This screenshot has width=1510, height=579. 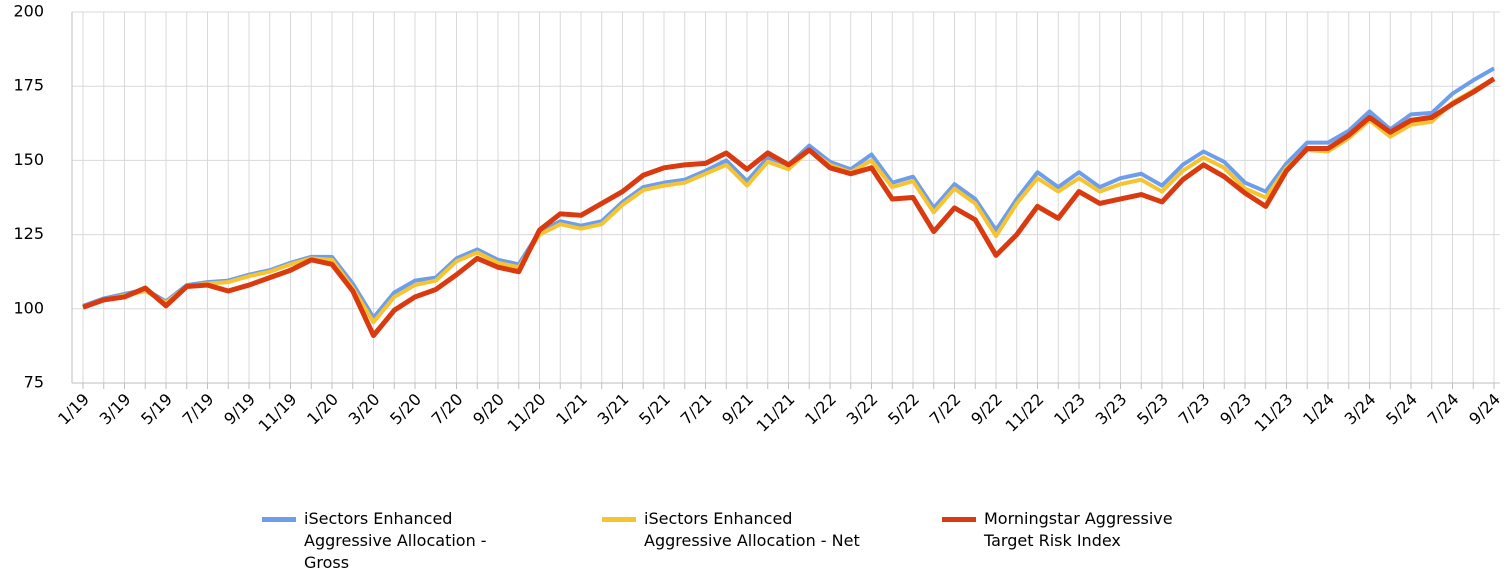 I want to click on x-tick-label: 9/20, so click(x=488, y=409).